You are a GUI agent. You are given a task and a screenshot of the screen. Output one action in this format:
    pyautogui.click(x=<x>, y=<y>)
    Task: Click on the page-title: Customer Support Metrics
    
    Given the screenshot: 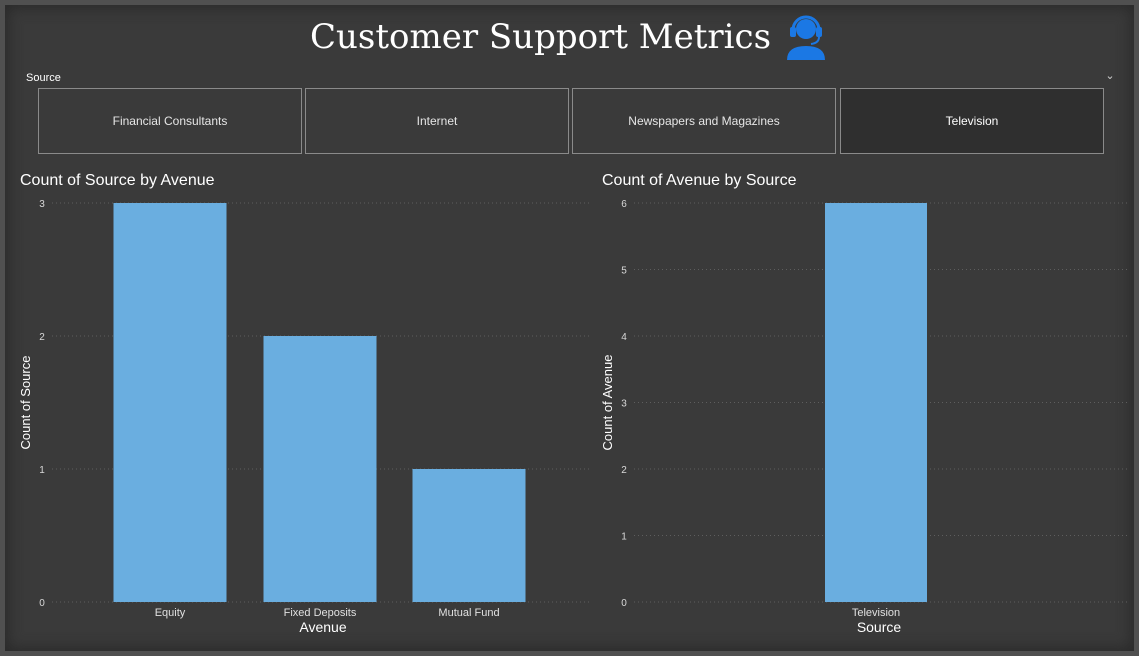 What is the action you would take?
    pyautogui.click(x=540, y=37)
    